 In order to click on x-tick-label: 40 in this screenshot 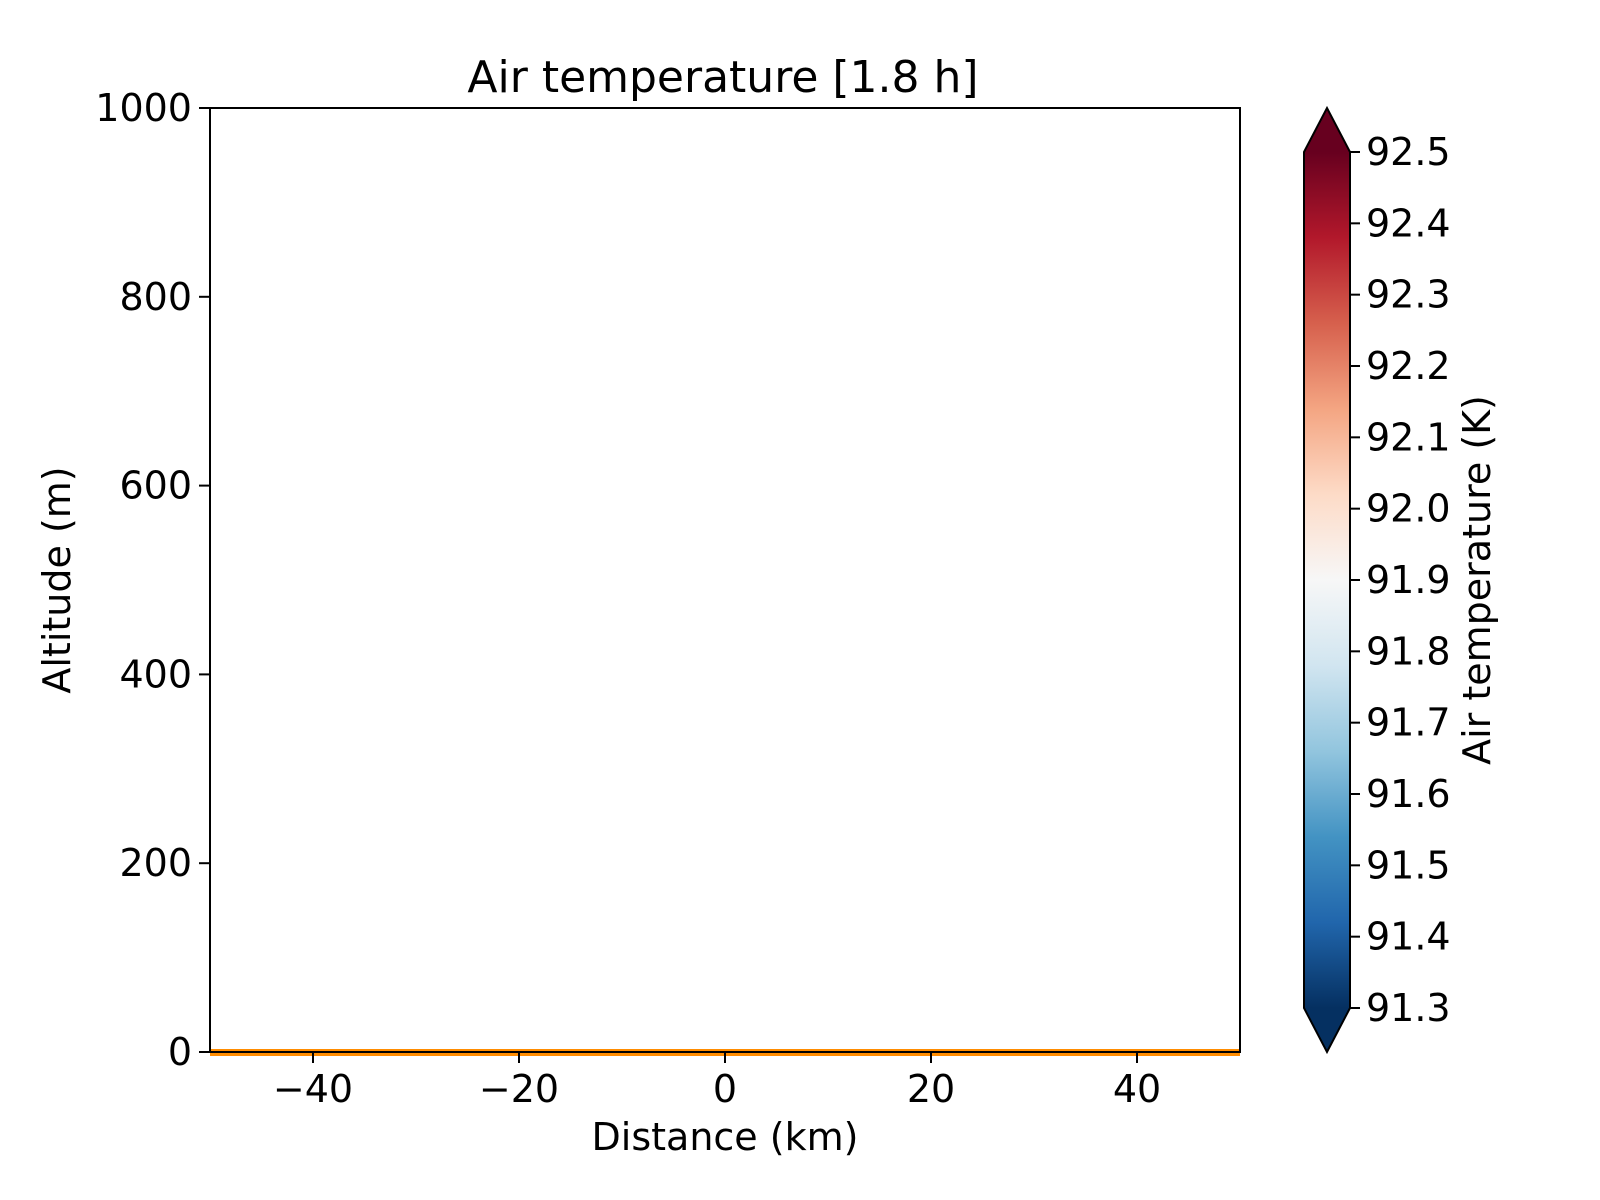, I will do `click(1137, 1089)`.